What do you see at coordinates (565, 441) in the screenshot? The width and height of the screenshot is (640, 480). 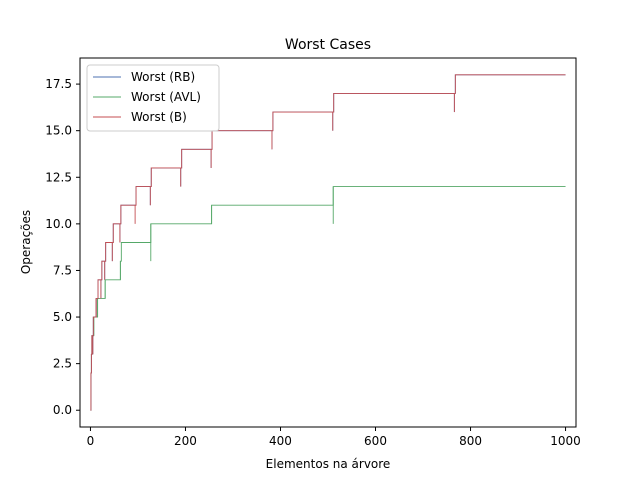 I see `x-tick-label: 1000` at bounding box center [565, 441].